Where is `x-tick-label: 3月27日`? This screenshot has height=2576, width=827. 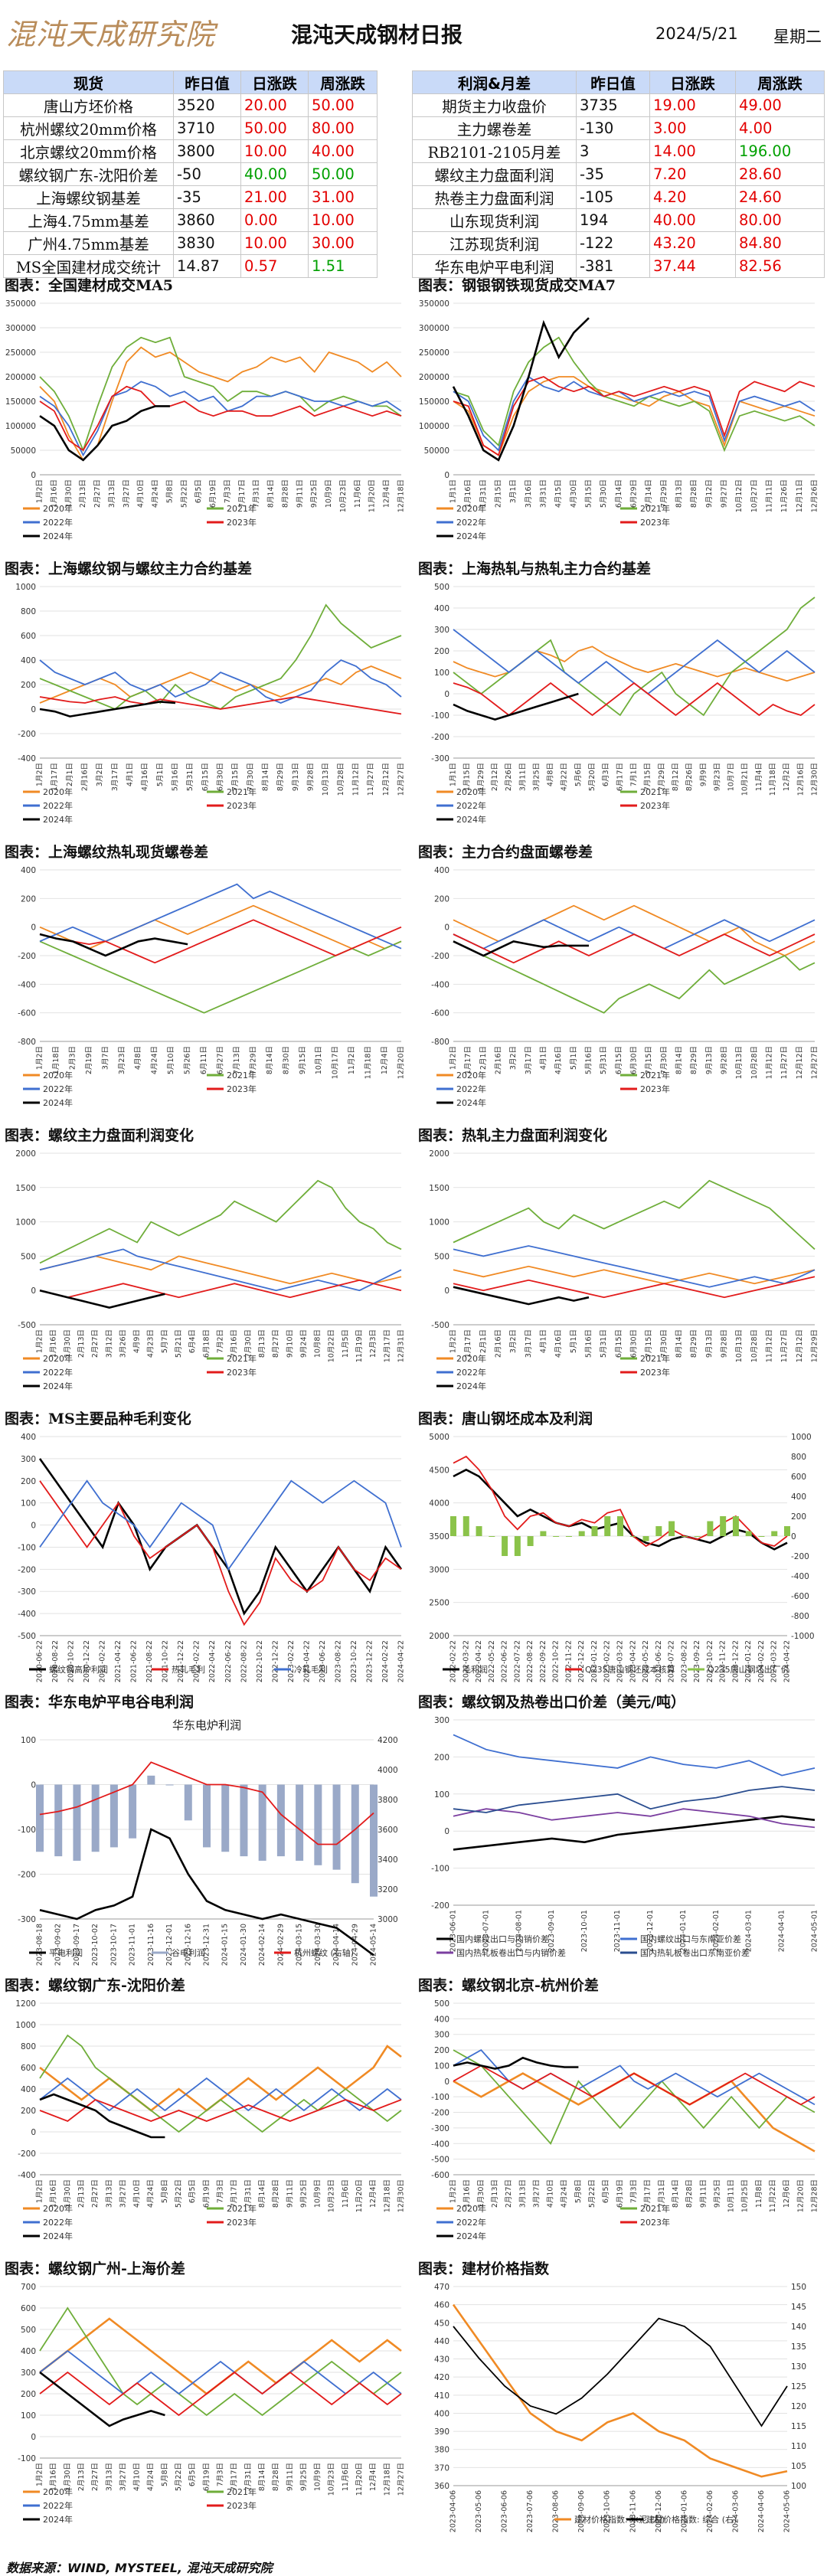
x-tick-label: 3月27日 is located at coordinates (123, 2193).